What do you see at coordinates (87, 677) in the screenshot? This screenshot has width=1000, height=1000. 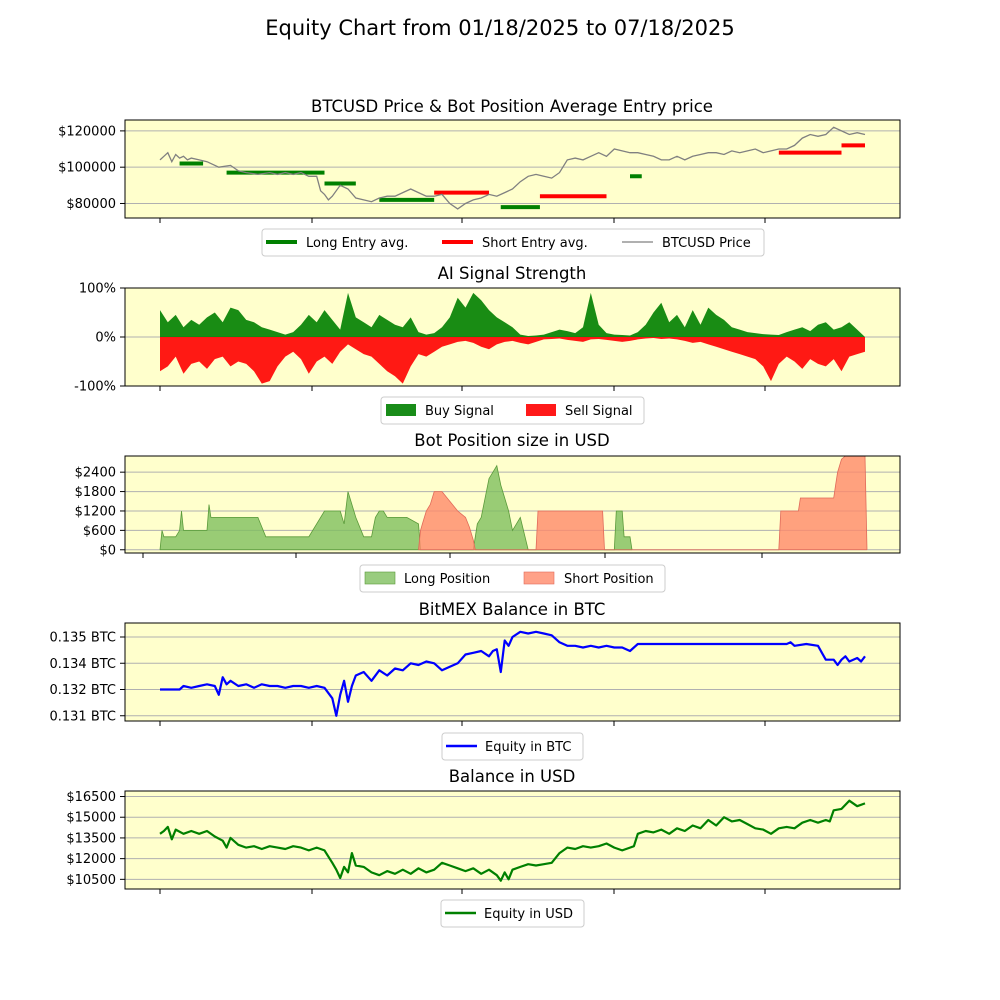 I see `panel-btc-y-ticks: 0.131 BTC 0.132 BTC 0.134 BTC 0.135 BTC` at bounding box center [87, 677].